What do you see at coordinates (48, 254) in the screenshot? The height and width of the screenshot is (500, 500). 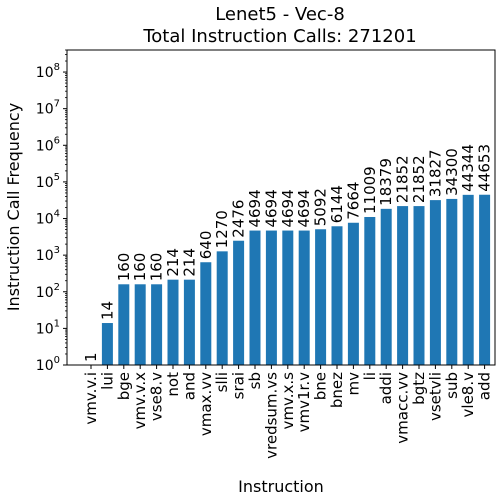 I see `y-tick-label: 10³` at bounding box center [48, 254].